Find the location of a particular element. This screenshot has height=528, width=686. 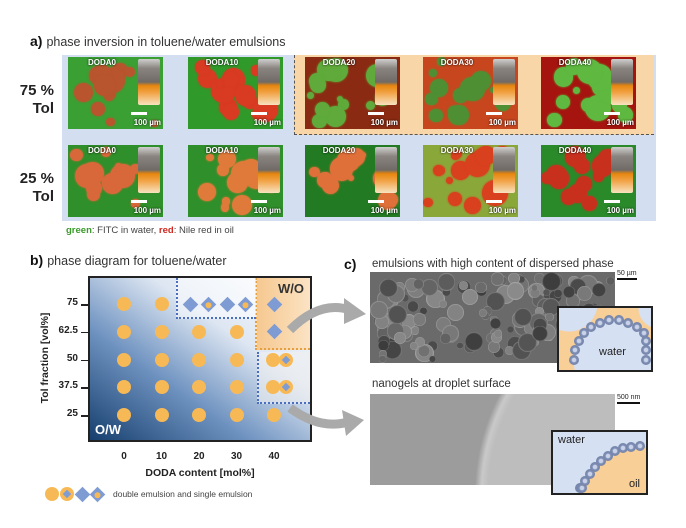

micrograph: DODA30 100 µm is located at coordinates (470, 93).